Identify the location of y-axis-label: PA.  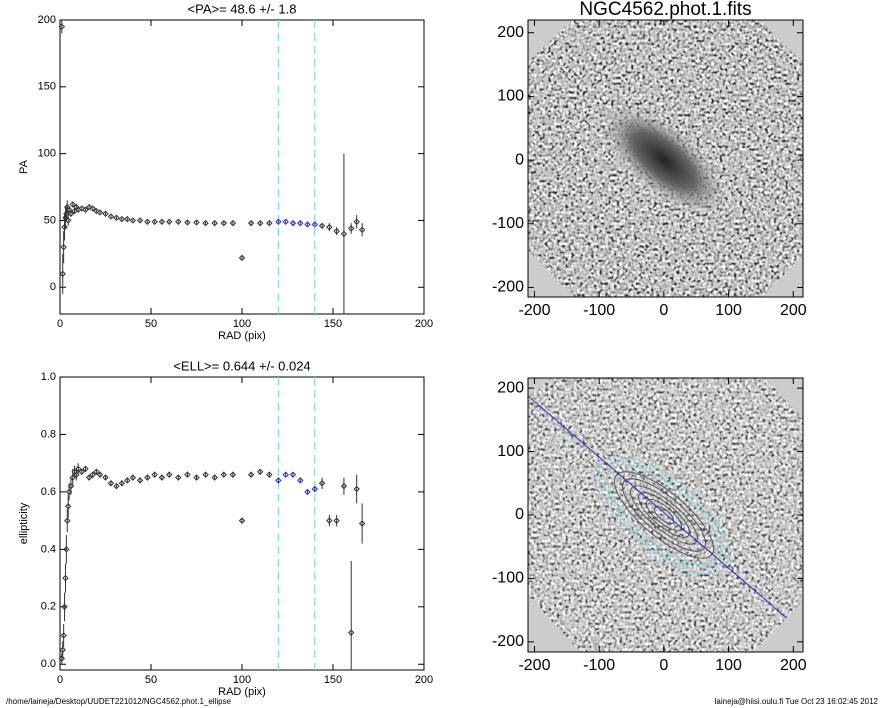
(24, 166).